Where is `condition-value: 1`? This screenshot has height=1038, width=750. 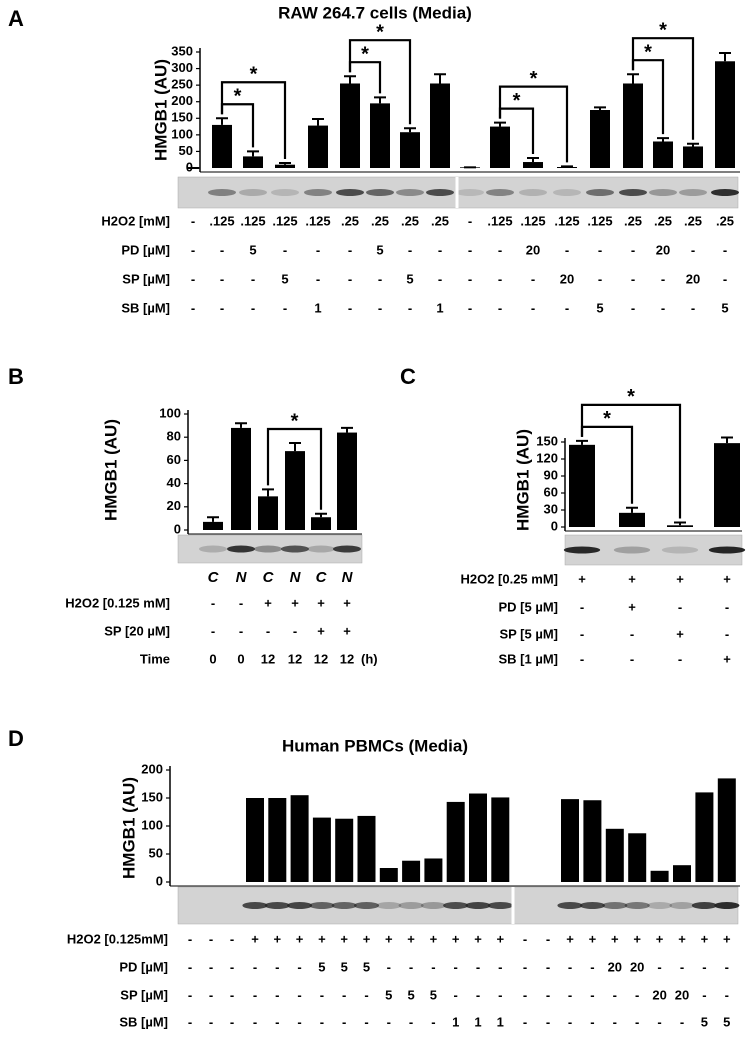
condition-value: 1 is located at coordinates (477, 1021).